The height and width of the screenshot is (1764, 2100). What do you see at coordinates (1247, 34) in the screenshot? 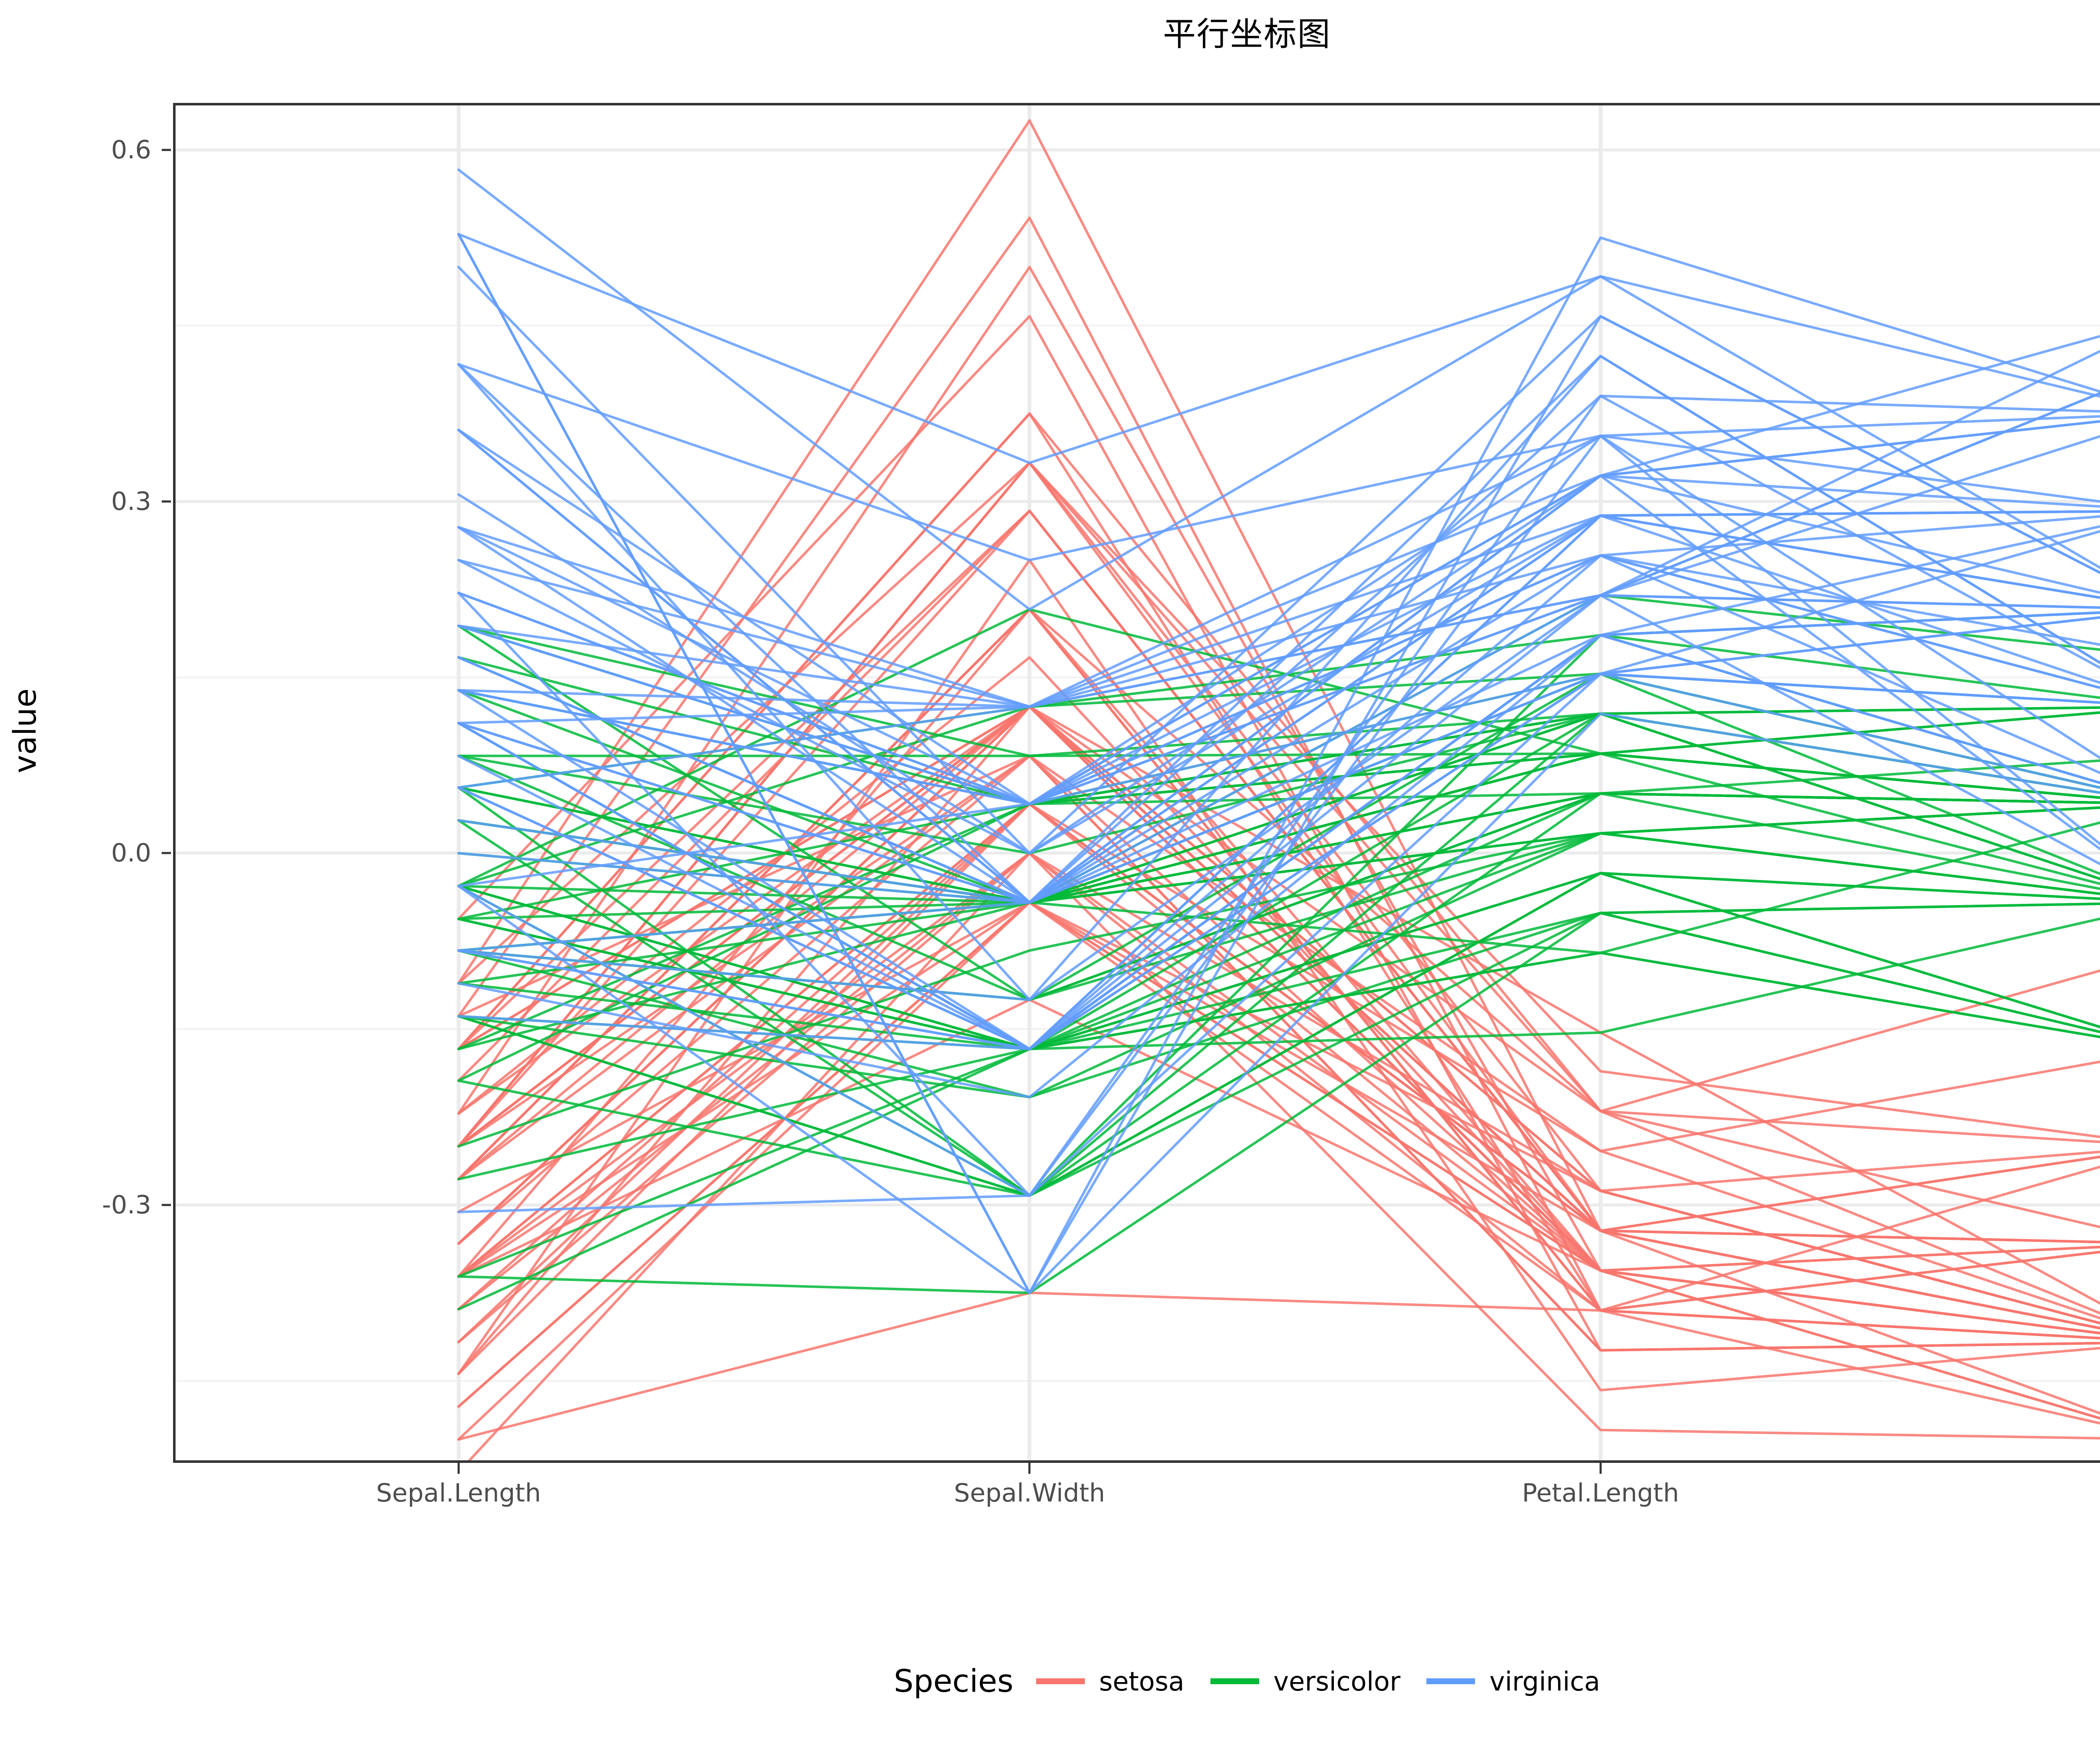
I see `page-title: 平行坐标图` at bounding box center [1247, 34].